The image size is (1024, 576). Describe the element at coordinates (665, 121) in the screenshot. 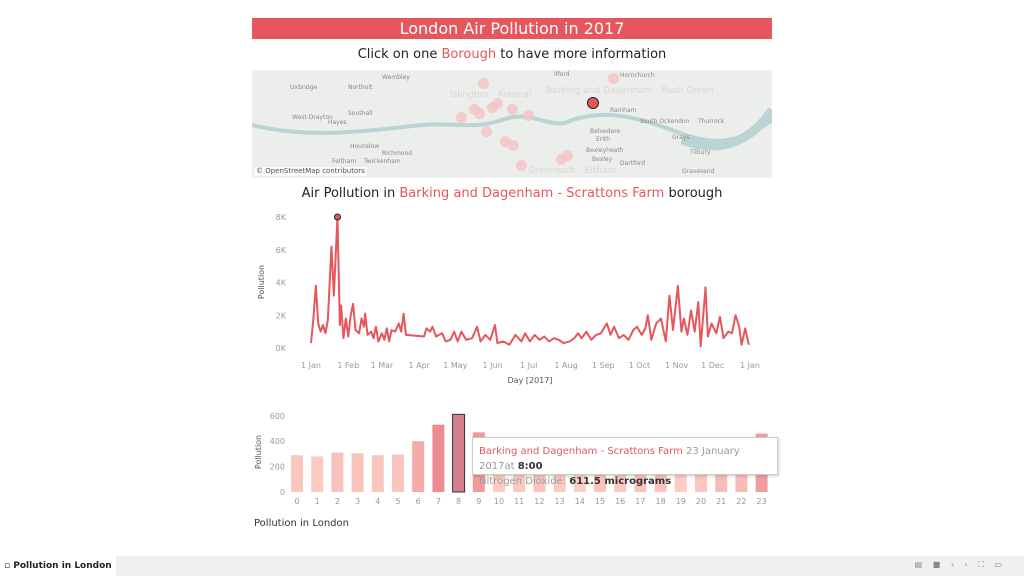

I see `map-place-label: South Ockendon` at that location.